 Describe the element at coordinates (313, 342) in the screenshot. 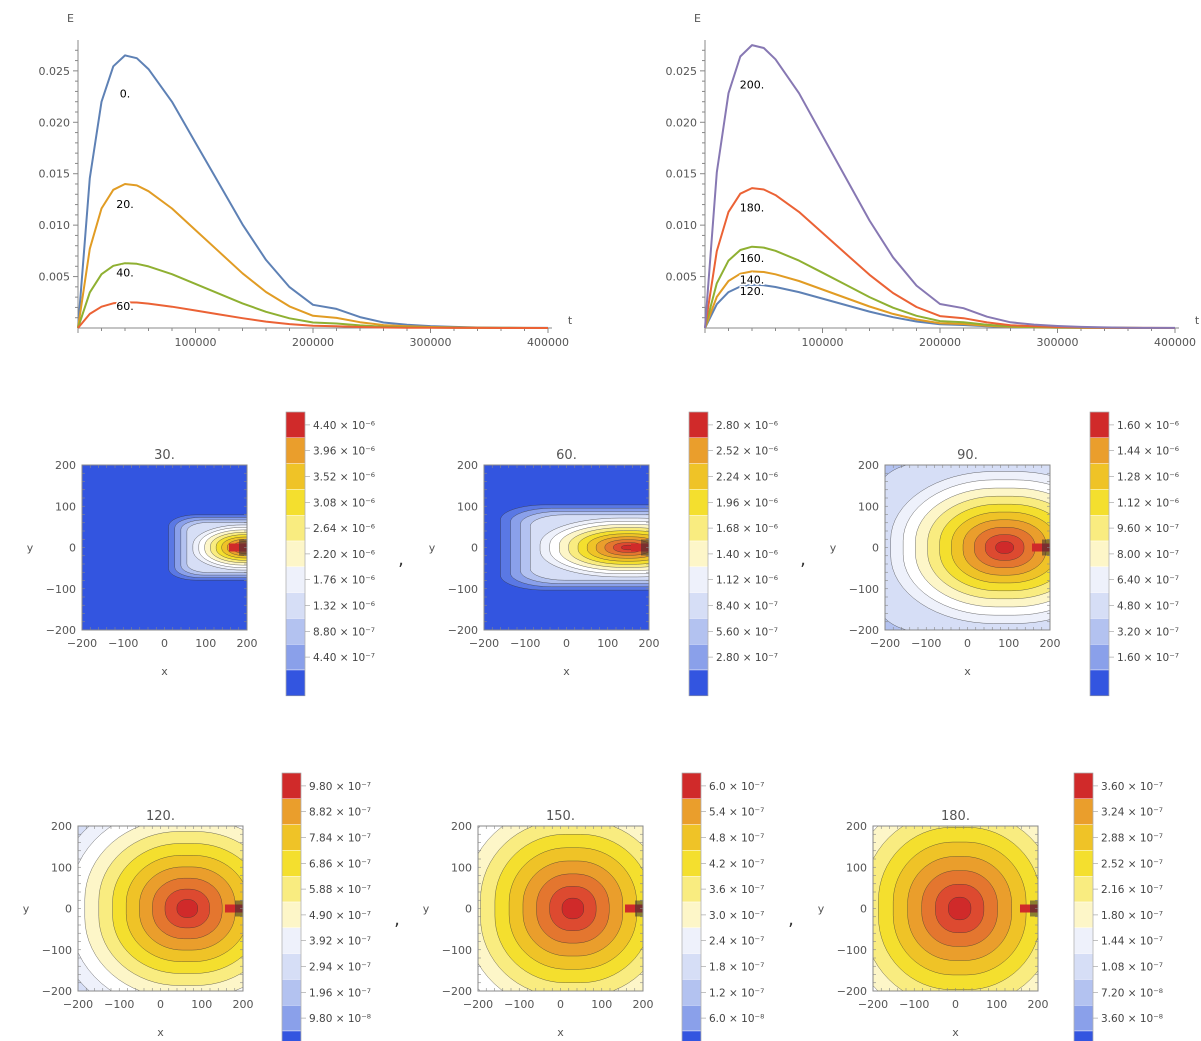

I see `x-tick-label: 200000` at that location.